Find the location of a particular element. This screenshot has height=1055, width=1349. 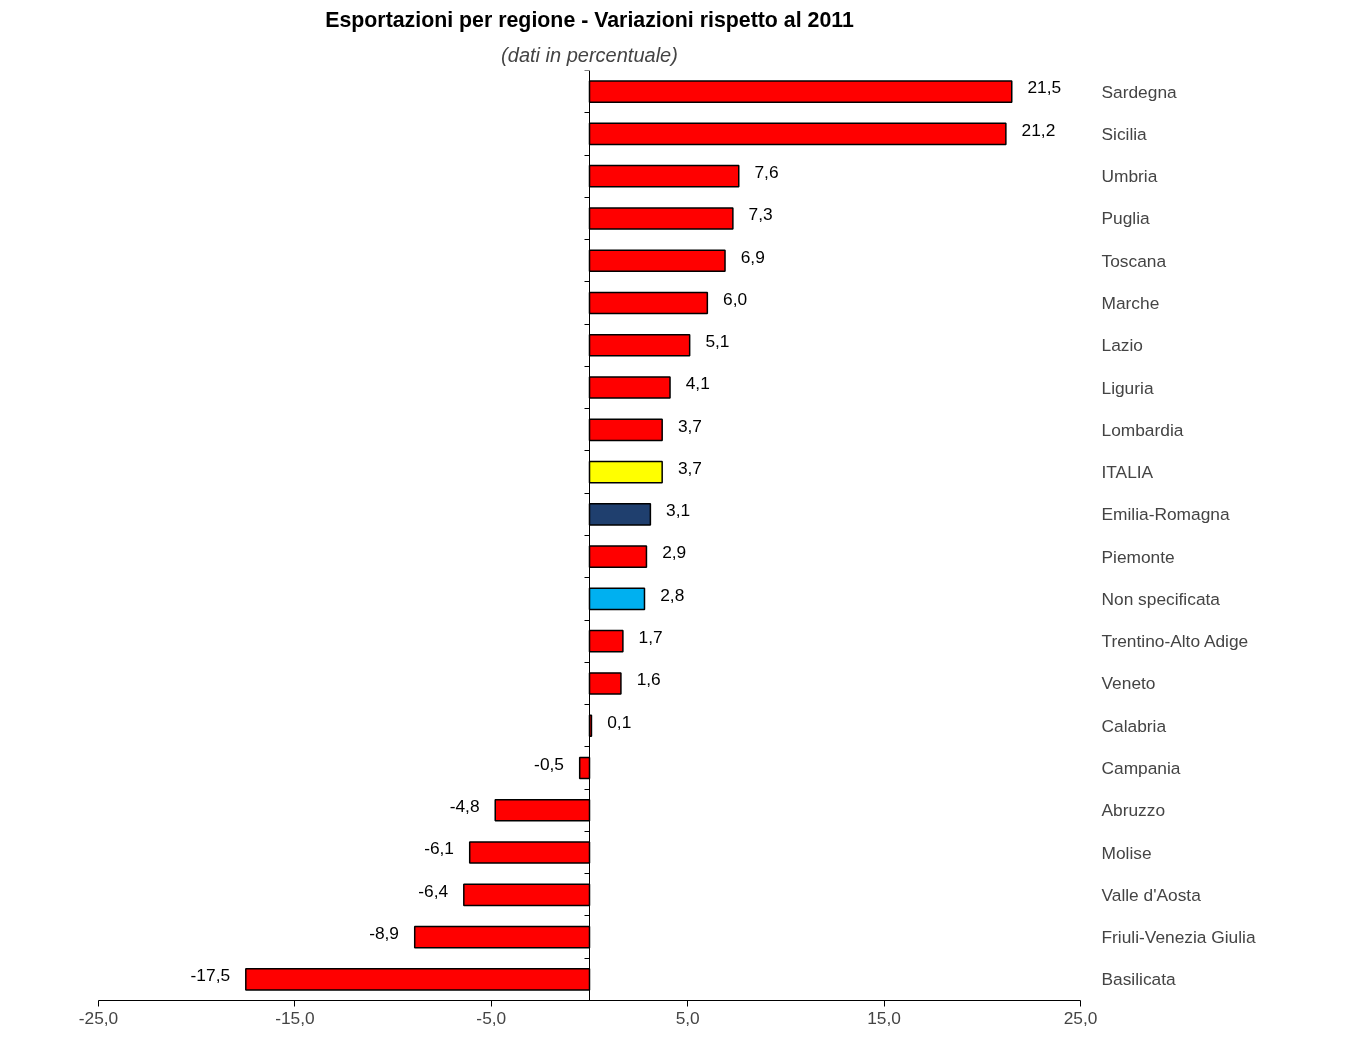

data-label: 2,9 is located at coordinates (674, 552).